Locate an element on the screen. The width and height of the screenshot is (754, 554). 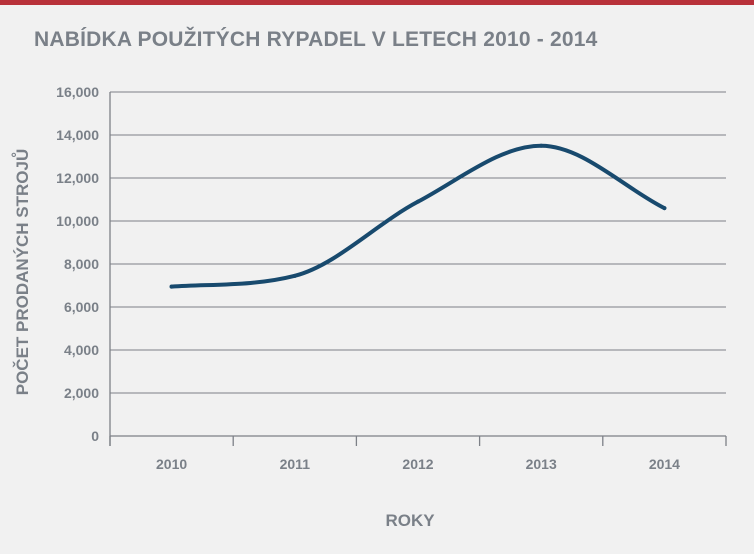
y-tick-label: 10,000 is located at coordinates (77, 221).